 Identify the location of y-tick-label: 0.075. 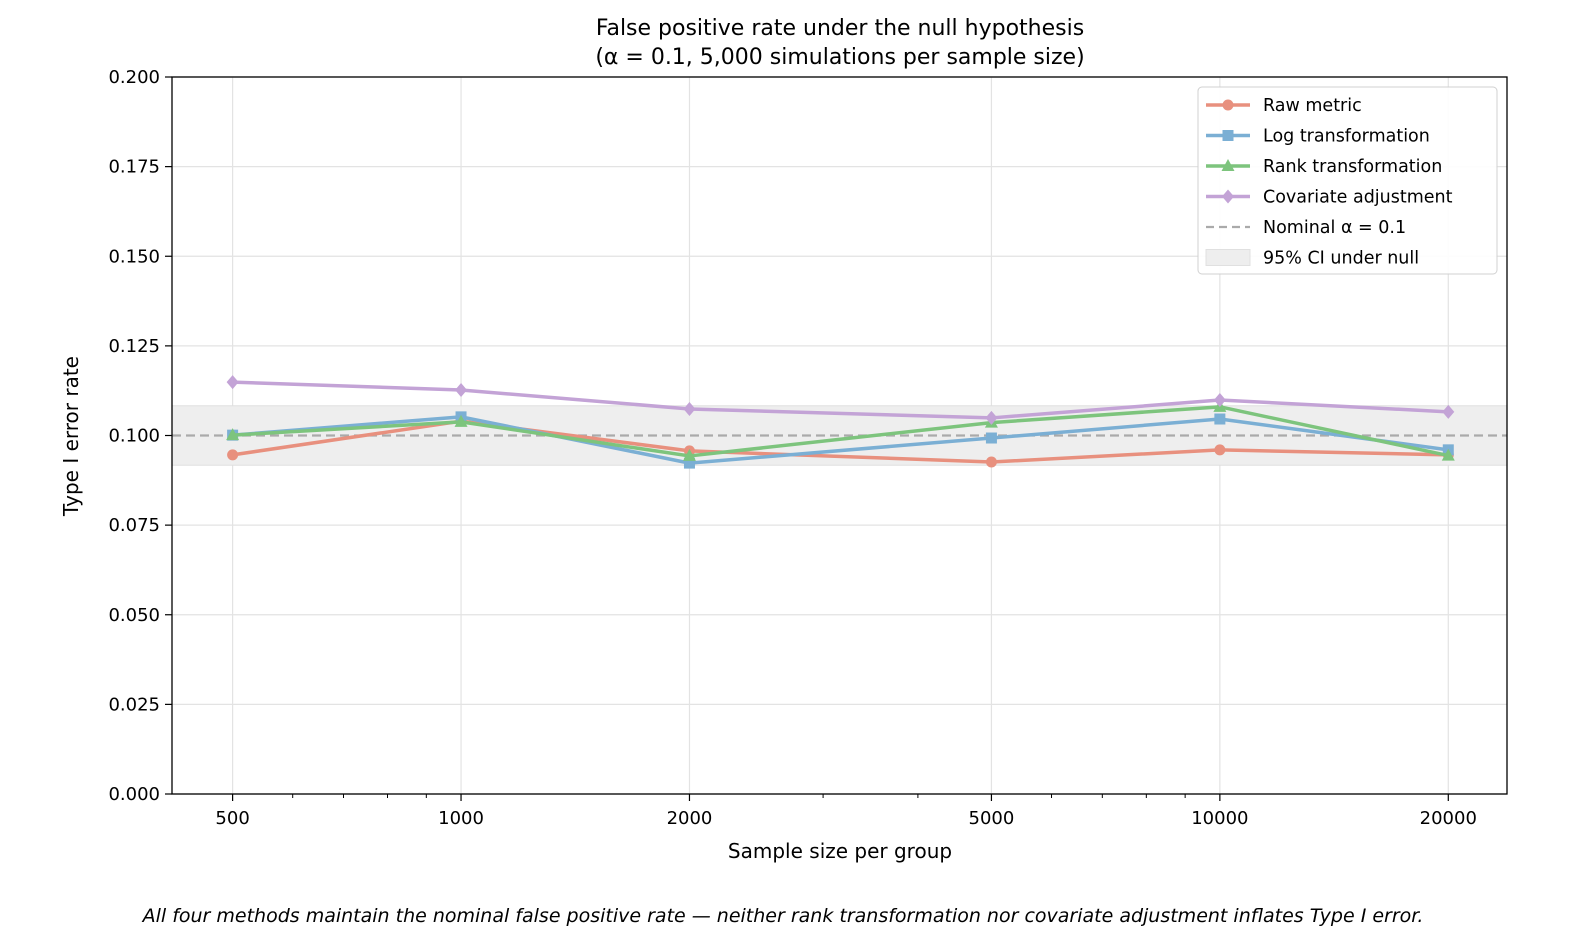
(134, 525).